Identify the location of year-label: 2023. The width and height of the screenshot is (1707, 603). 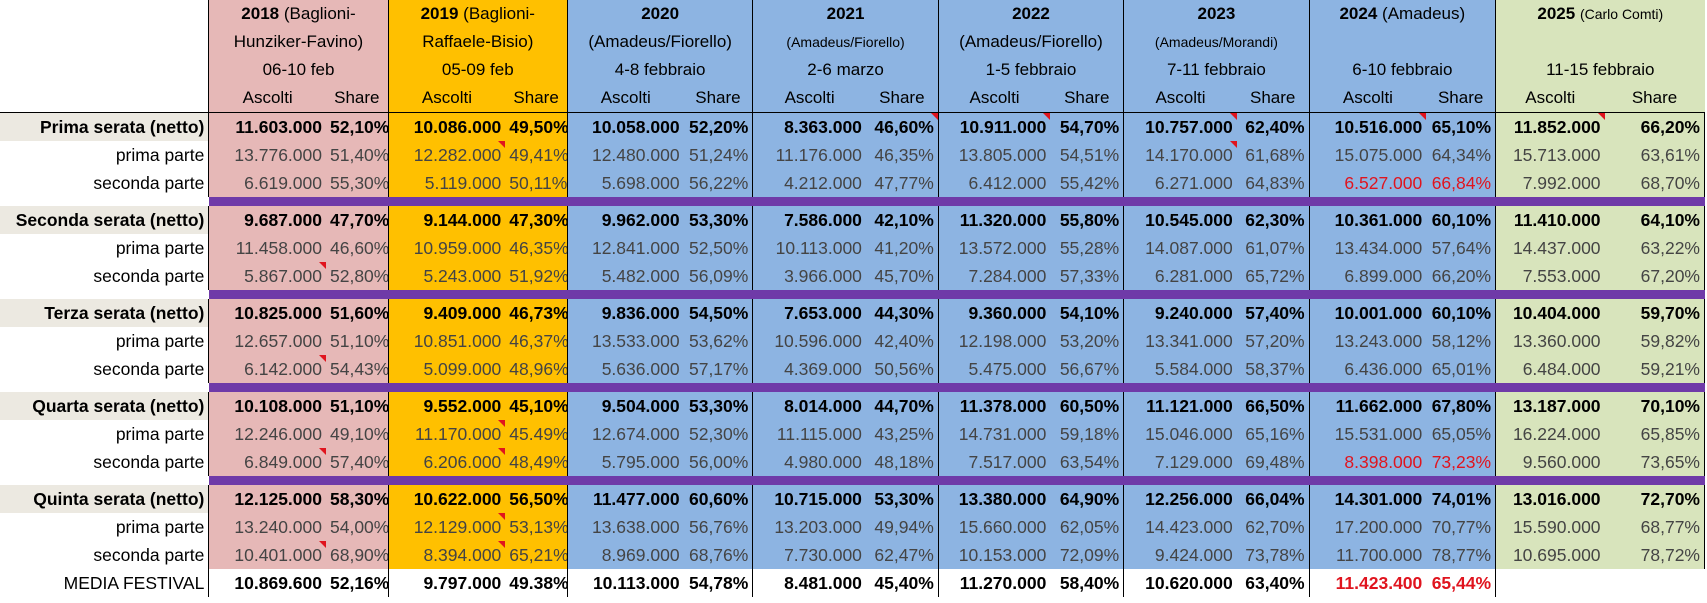
(1216, 13).